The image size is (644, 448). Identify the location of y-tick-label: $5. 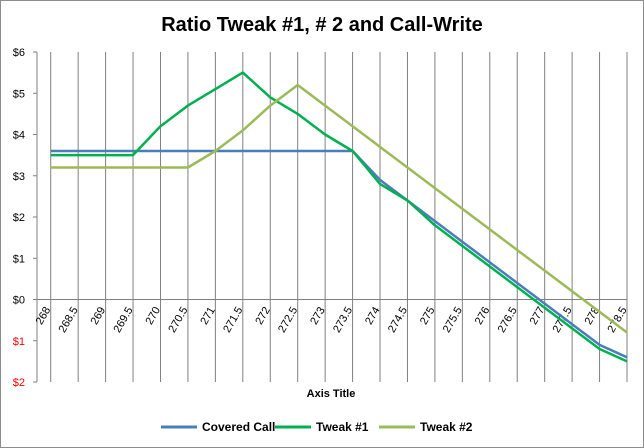
(19, 94).